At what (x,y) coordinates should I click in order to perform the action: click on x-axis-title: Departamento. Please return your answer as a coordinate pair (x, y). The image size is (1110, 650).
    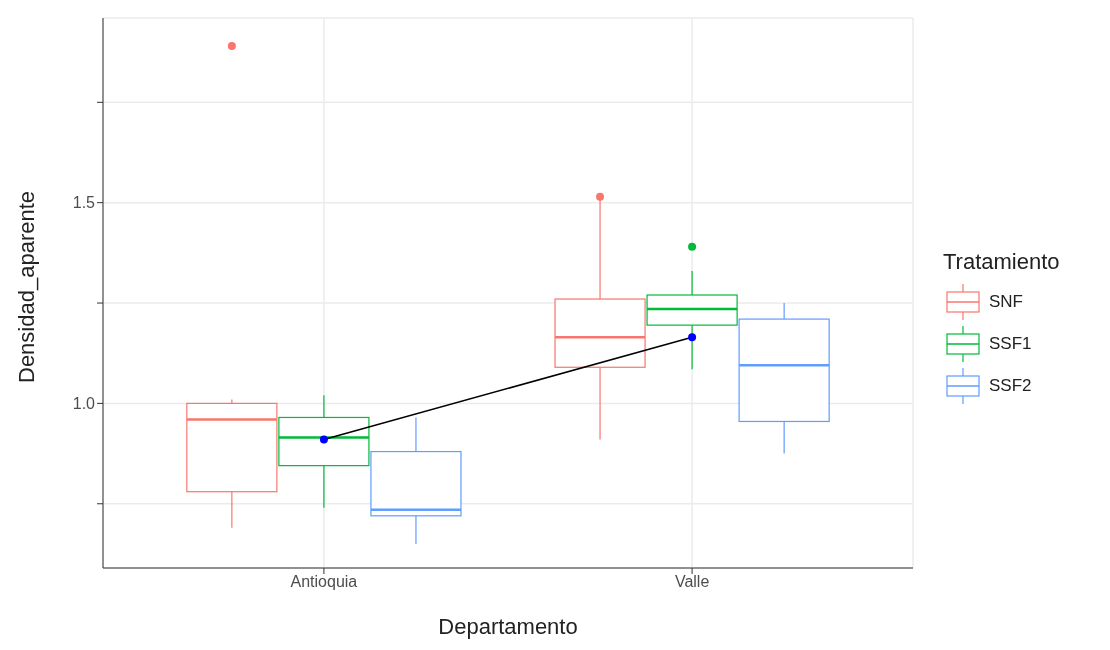
    Looking at the image, I should click on (508, 626).